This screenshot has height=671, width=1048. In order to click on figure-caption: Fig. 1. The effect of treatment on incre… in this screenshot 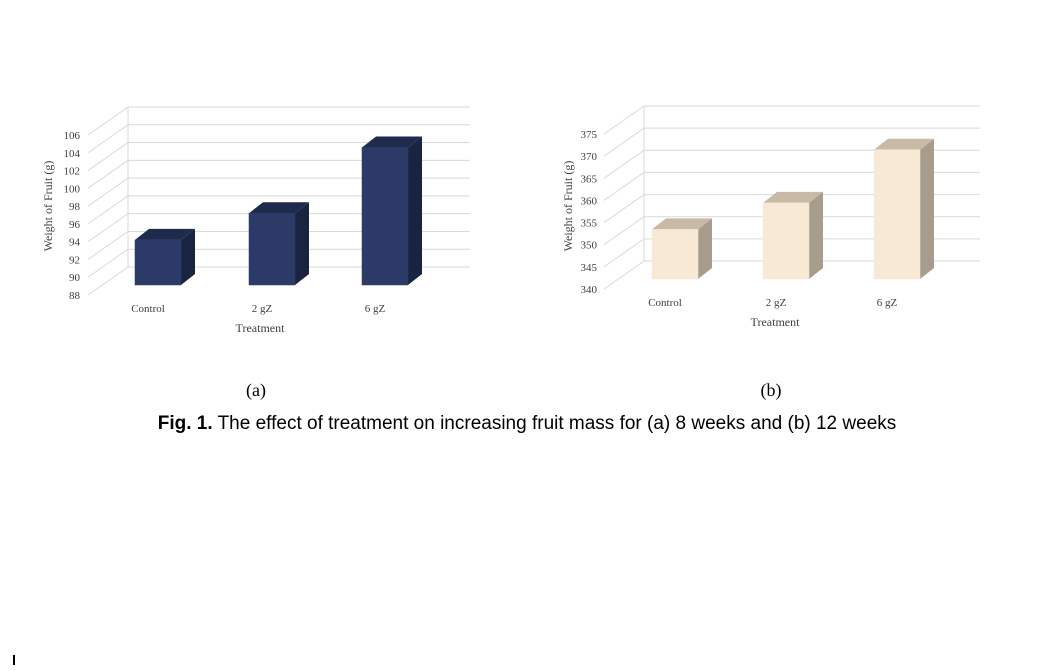, I will do `click(527, 423)`.